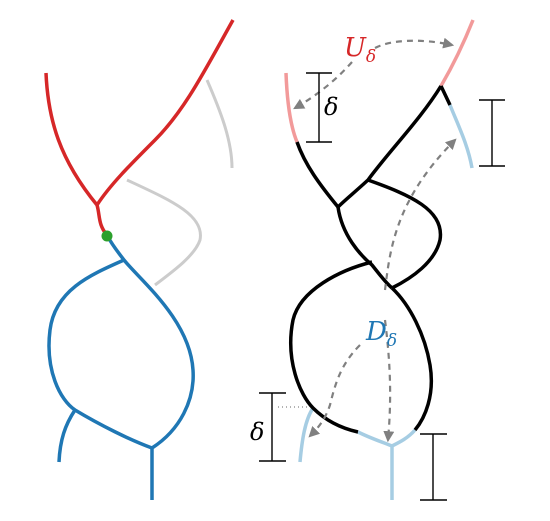 This screenshot has height=521, width=550. Describe the element at coordinates (461, 136) in the screenshot. I see `side-end-right` at that location.